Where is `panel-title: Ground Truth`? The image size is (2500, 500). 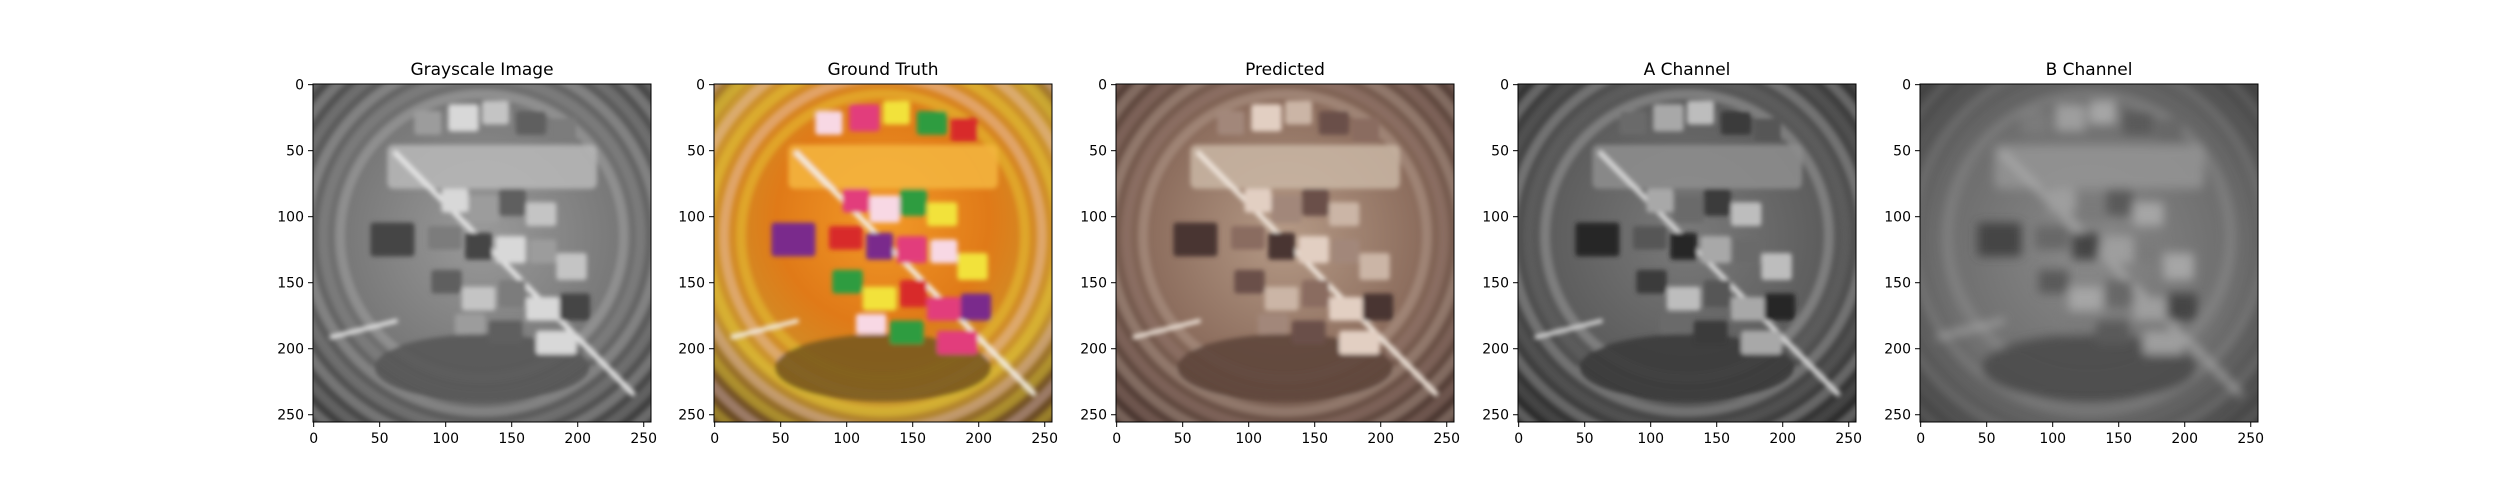 panel-title: Ground Truth is located at coordinates (882, 70).